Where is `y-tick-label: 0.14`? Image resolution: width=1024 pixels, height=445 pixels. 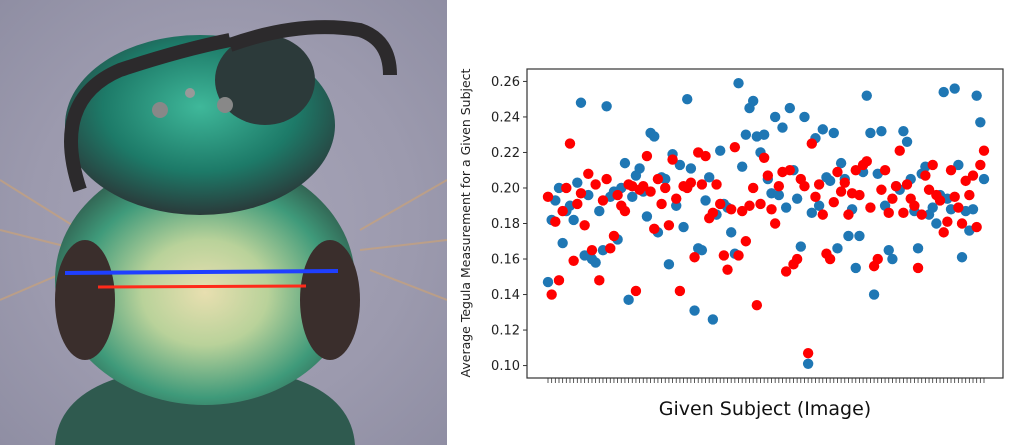
y-tick-label: 0.14 is located at coordinates (505, 295).